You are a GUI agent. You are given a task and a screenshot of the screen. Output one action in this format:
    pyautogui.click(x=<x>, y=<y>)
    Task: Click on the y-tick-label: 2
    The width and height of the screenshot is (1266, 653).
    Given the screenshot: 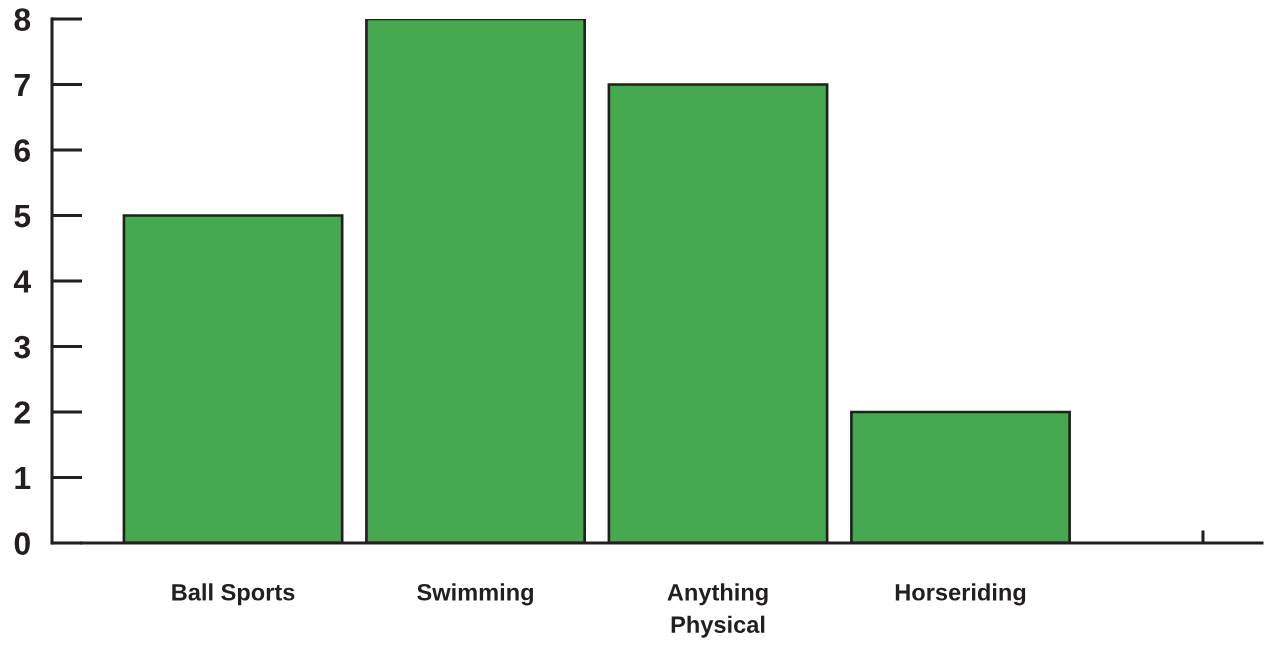 What is the action you would take?
    pyautogui.click(x=22, y=412)
    